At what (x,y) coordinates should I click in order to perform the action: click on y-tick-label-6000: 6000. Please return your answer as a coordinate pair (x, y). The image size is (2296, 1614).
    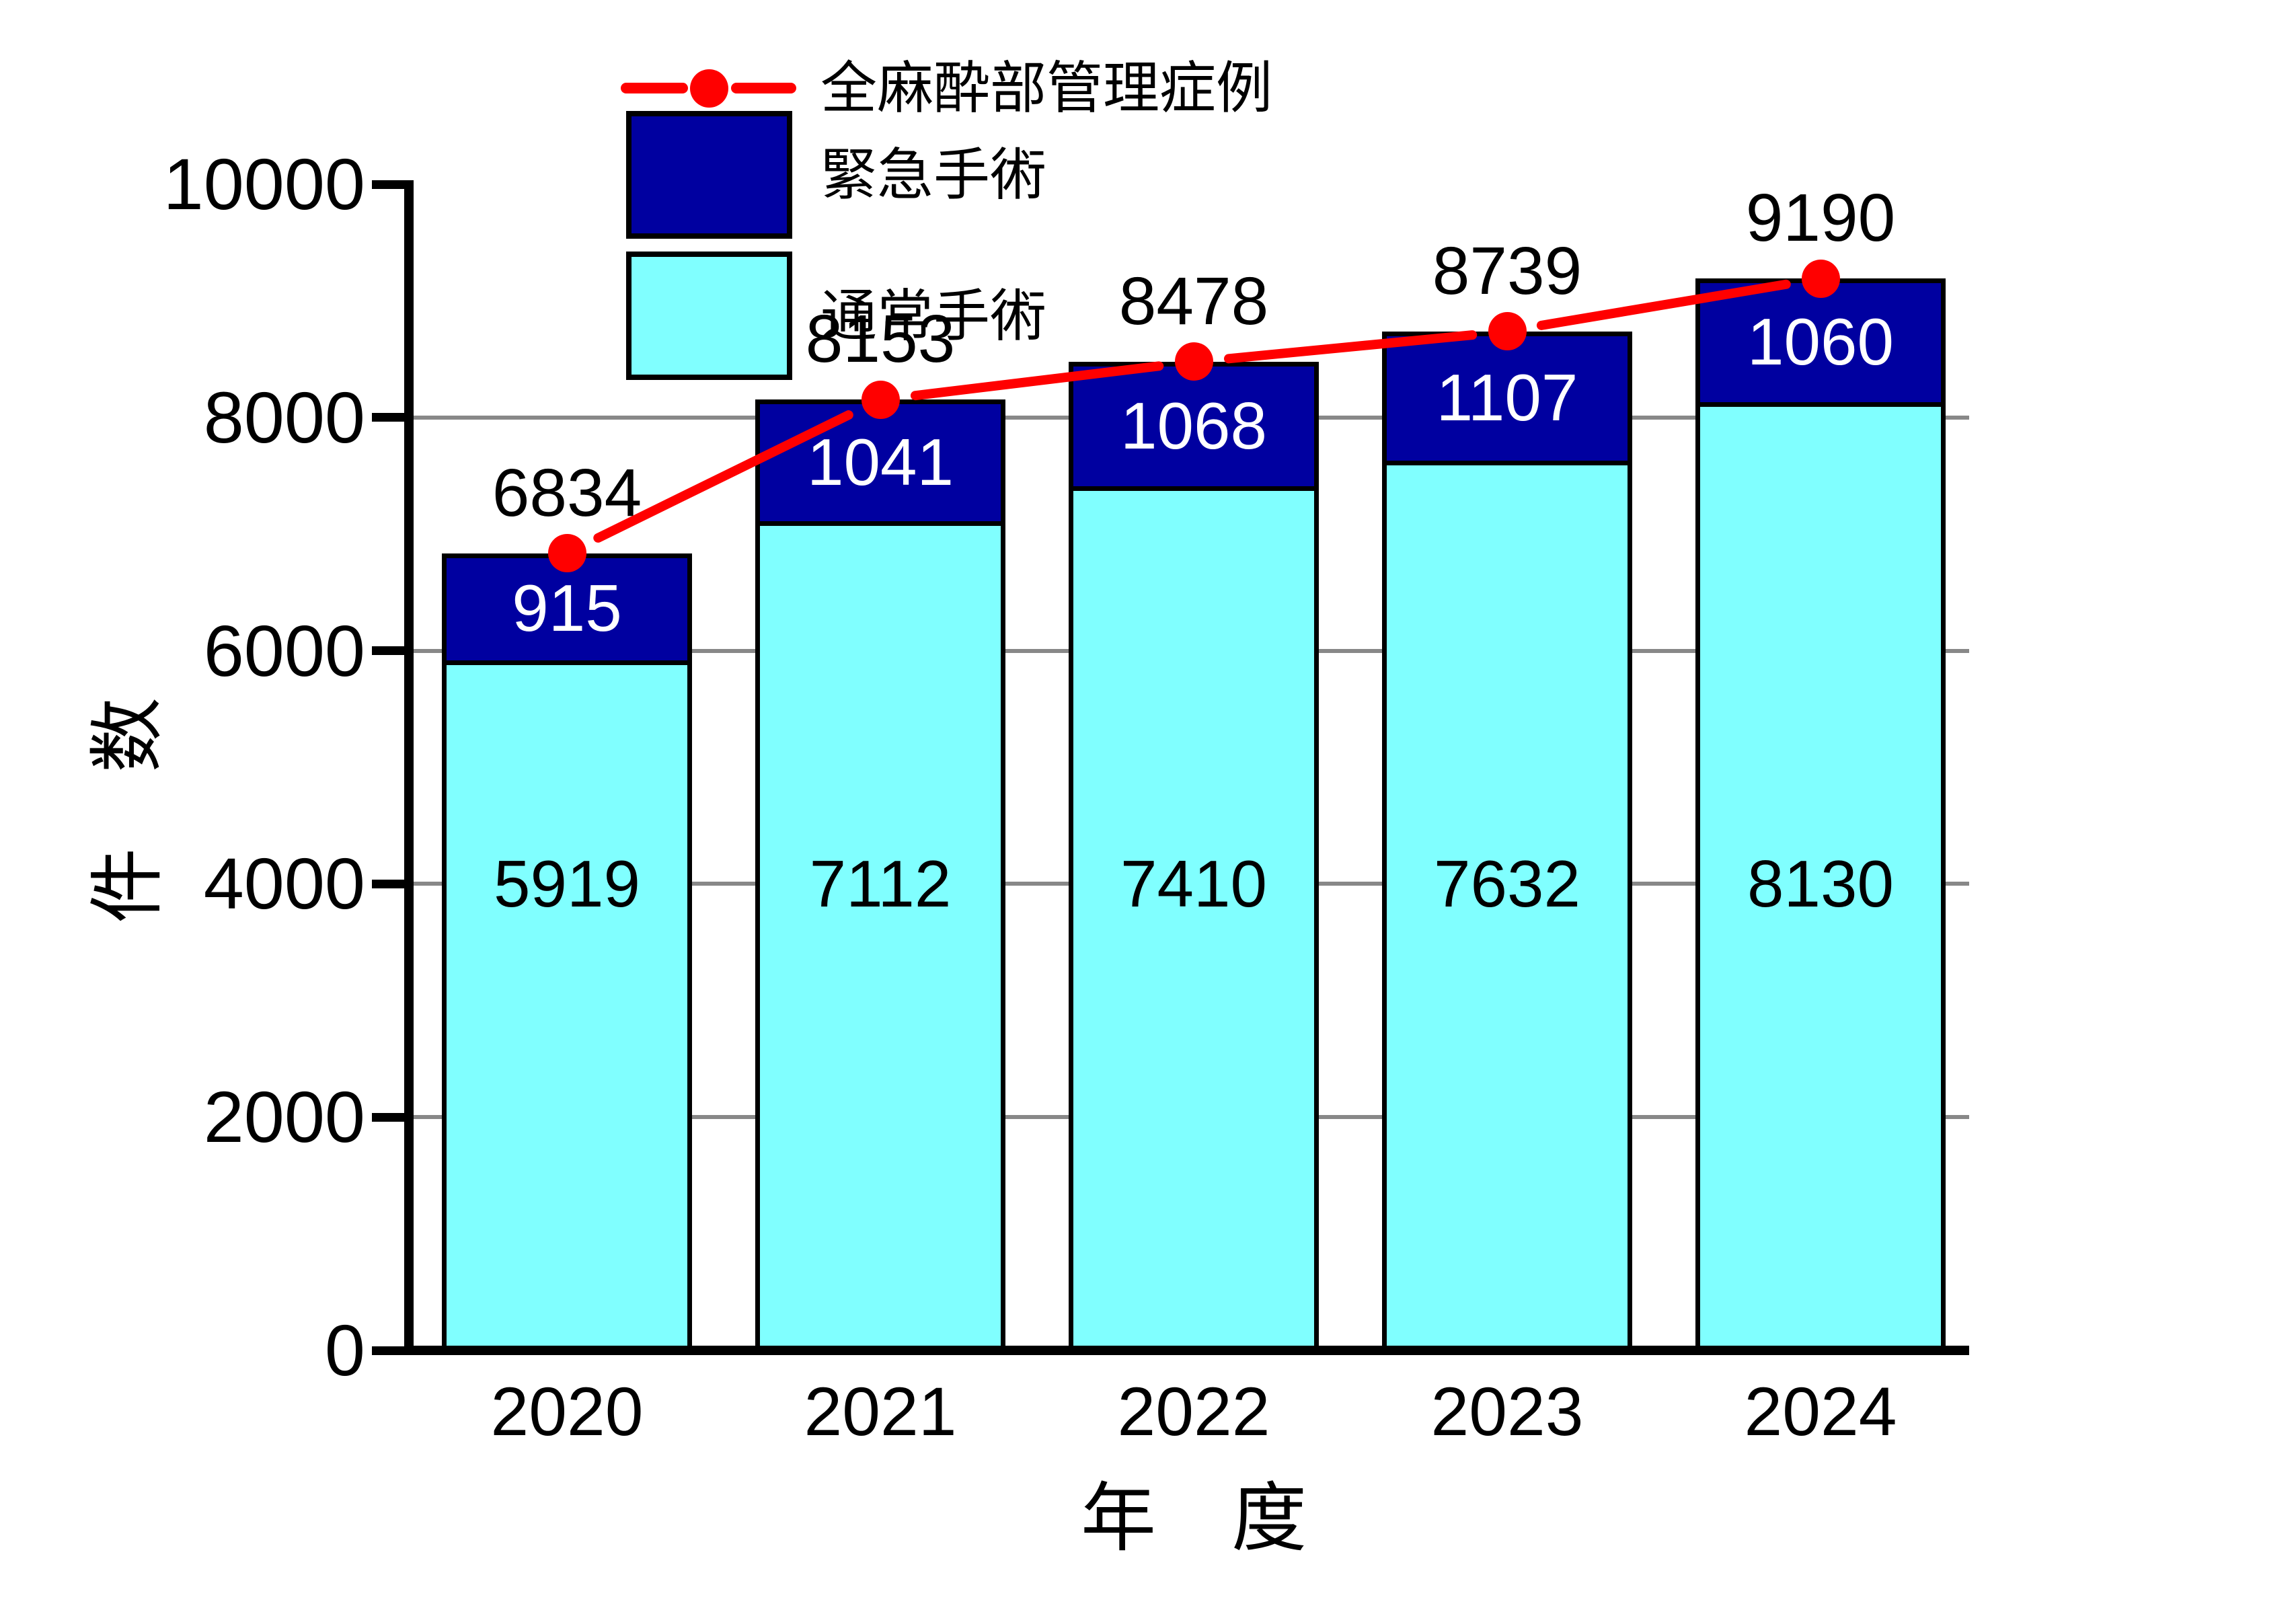
    Looking at the image, I should click on (284, 650).